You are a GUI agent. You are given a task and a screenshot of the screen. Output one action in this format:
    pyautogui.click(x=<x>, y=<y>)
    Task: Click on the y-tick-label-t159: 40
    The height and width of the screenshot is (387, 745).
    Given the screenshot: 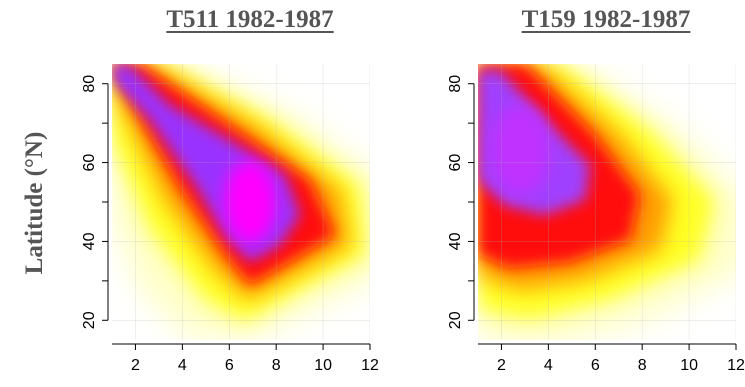 What is the action you would take?
    pyautogui.click(x=455, y=241)
    